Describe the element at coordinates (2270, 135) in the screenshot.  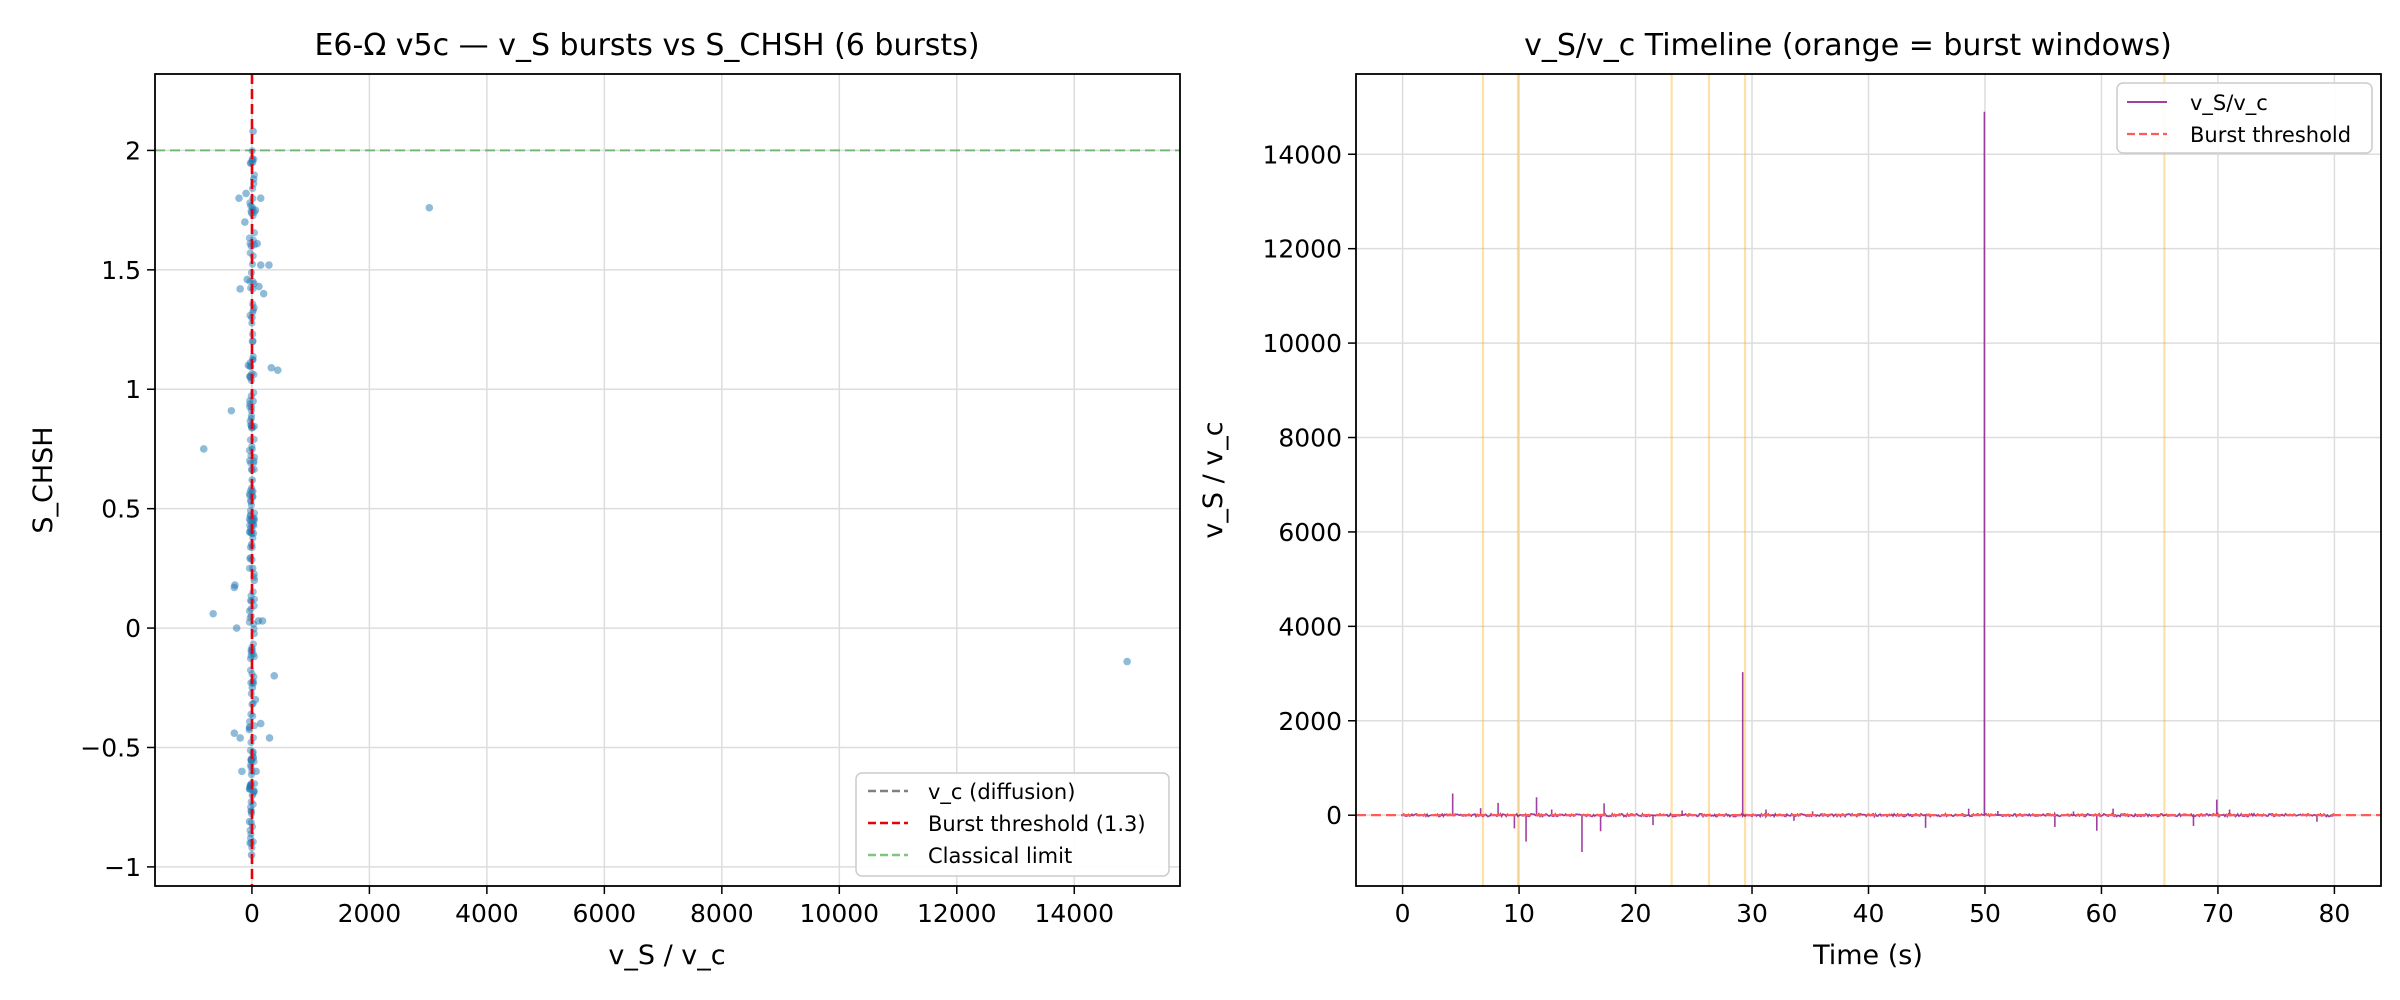
I see `legend-label-timeline-burst-threshold: Burst threshold` at that location.